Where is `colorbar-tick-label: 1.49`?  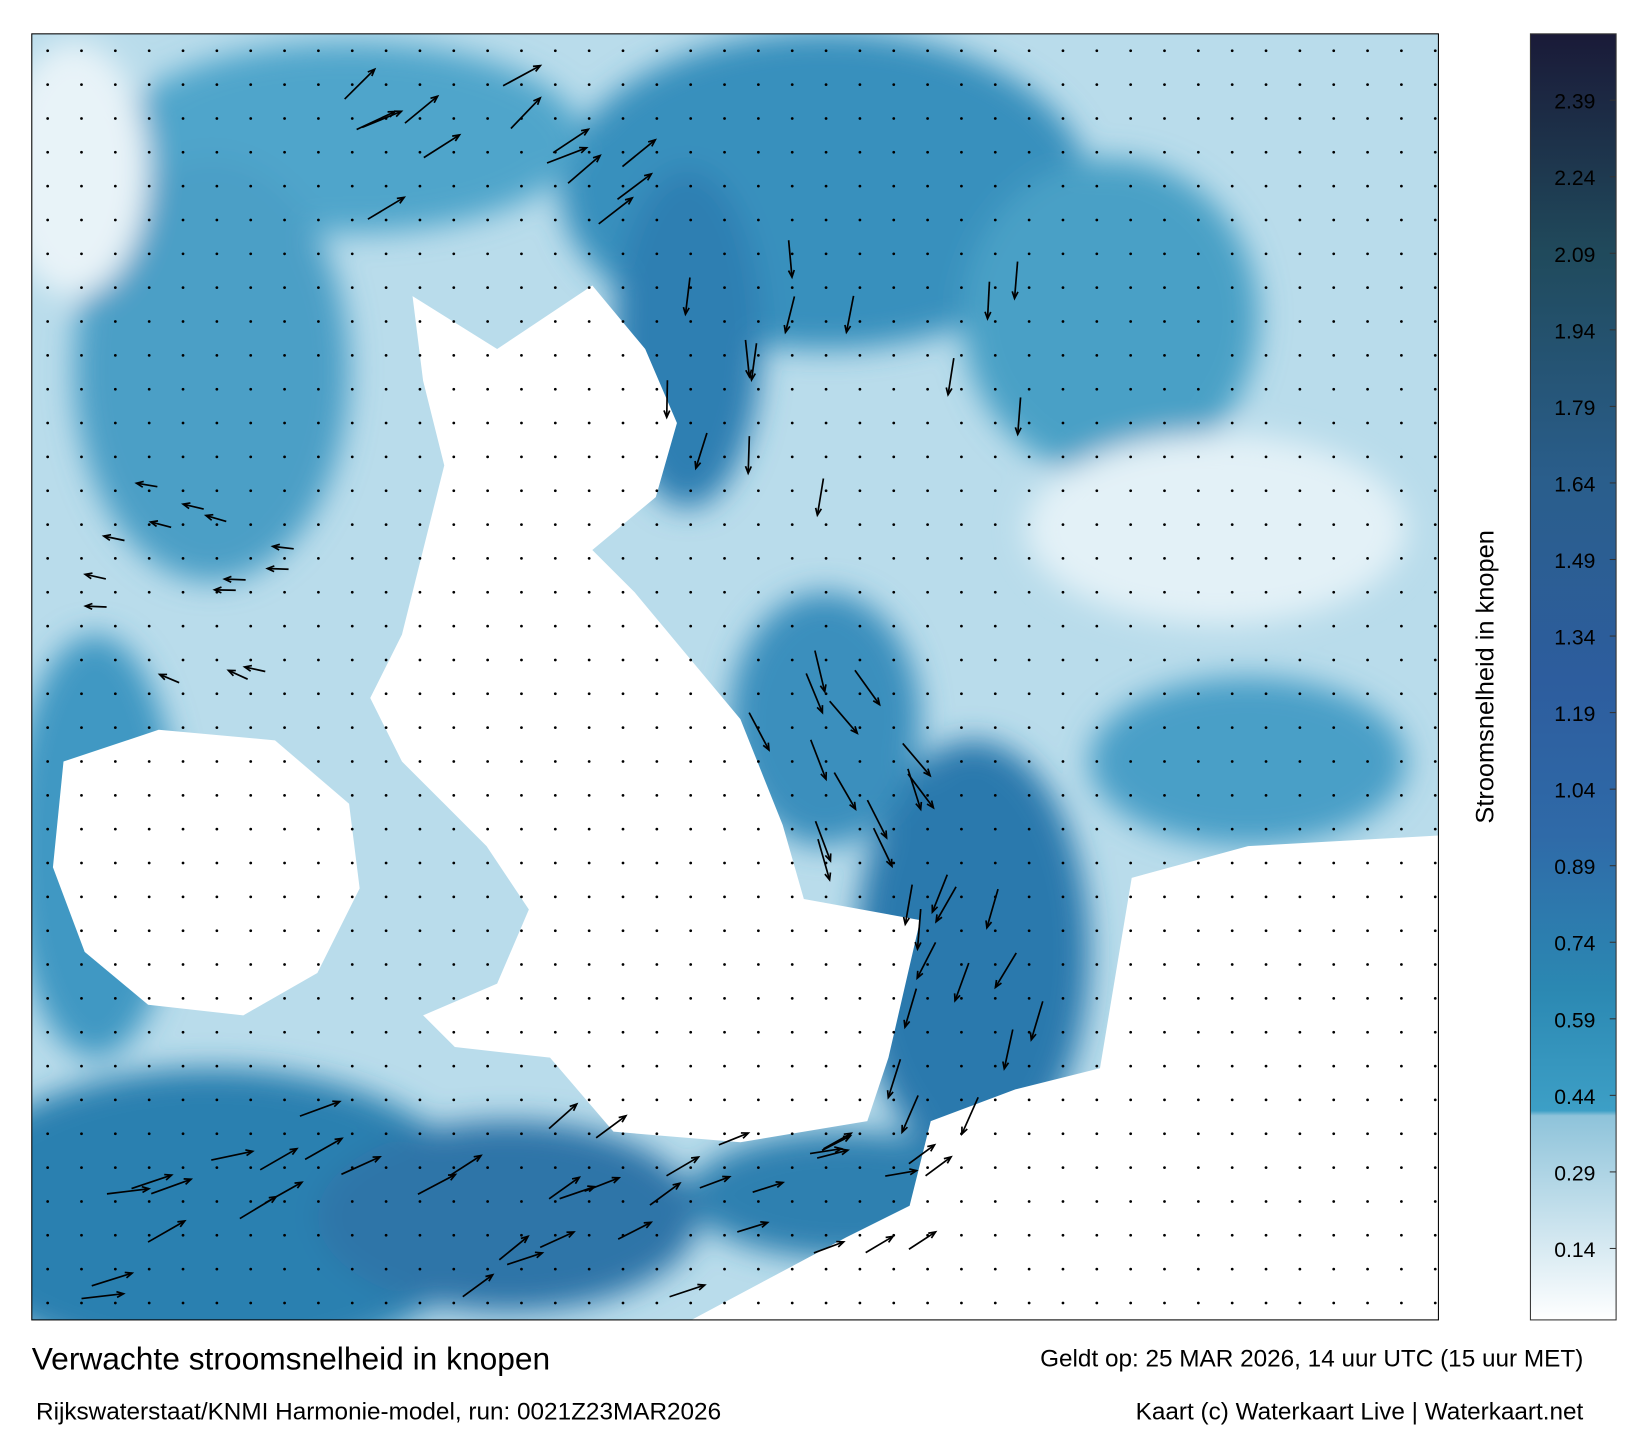 colorbar-tick-label: 1.49 is located at coordinates (1574, 561).